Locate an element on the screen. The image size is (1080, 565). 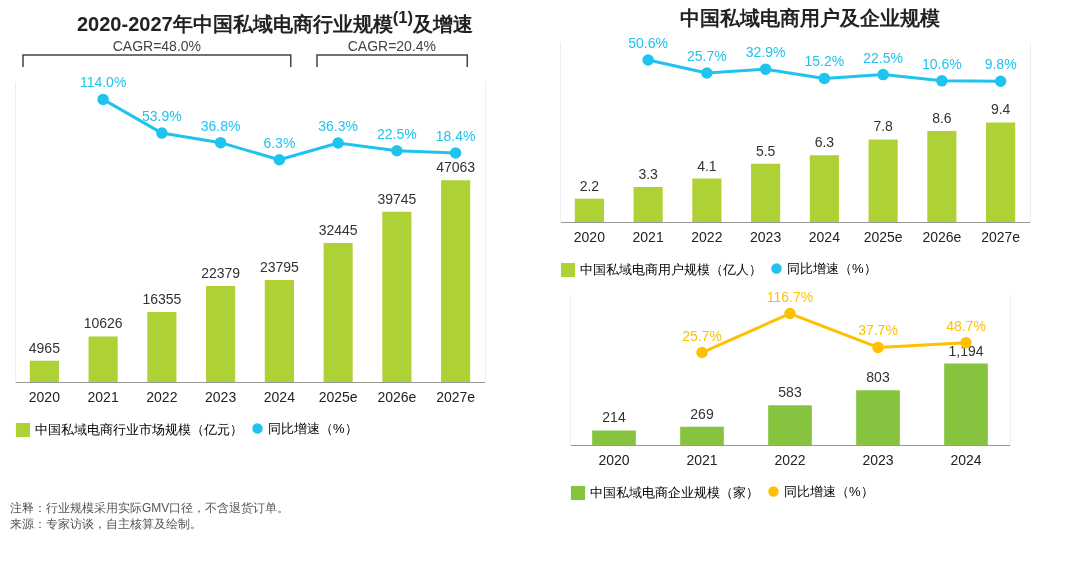
data-label: 269 is located at coordinates (702, 413).